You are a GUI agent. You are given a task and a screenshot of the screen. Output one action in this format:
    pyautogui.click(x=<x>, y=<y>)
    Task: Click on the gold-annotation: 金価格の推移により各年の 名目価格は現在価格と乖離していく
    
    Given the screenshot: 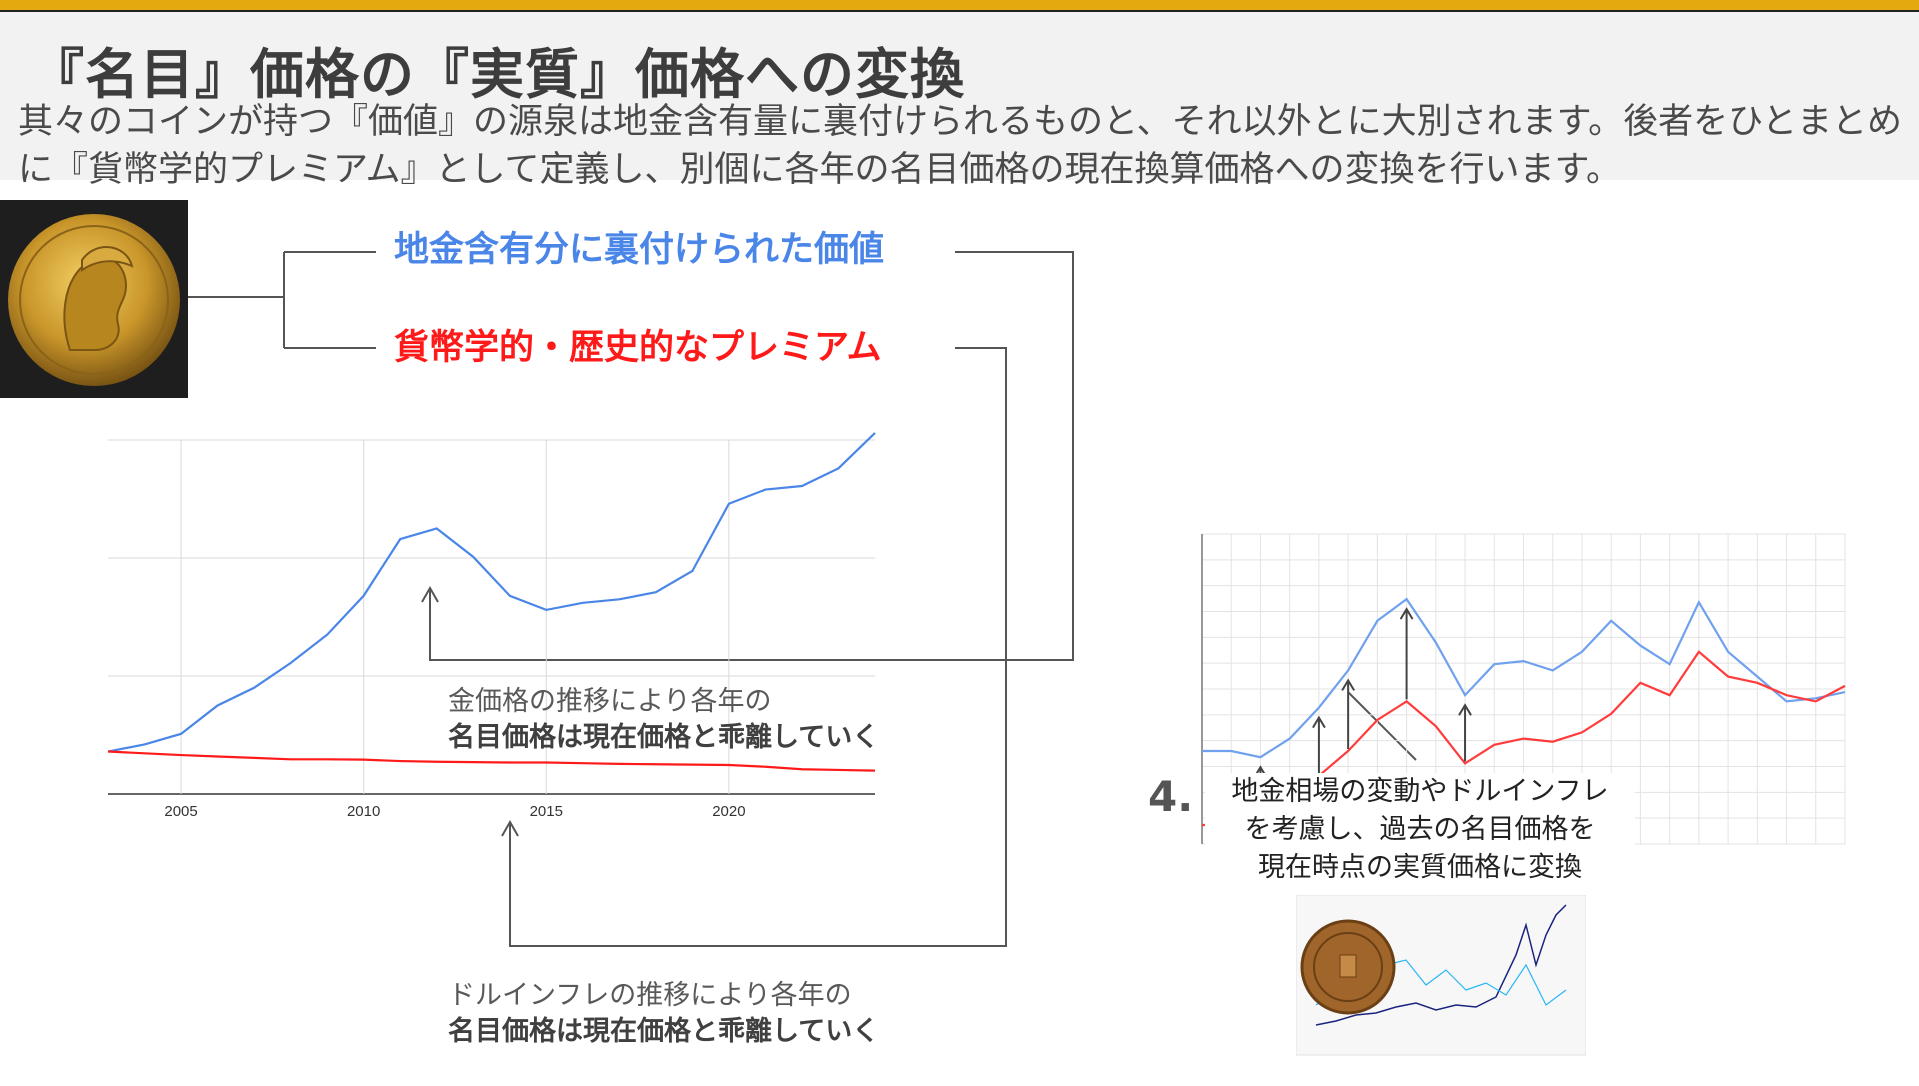 What is the action you would take?
    pyautogui.click(x=663, y=720)
    